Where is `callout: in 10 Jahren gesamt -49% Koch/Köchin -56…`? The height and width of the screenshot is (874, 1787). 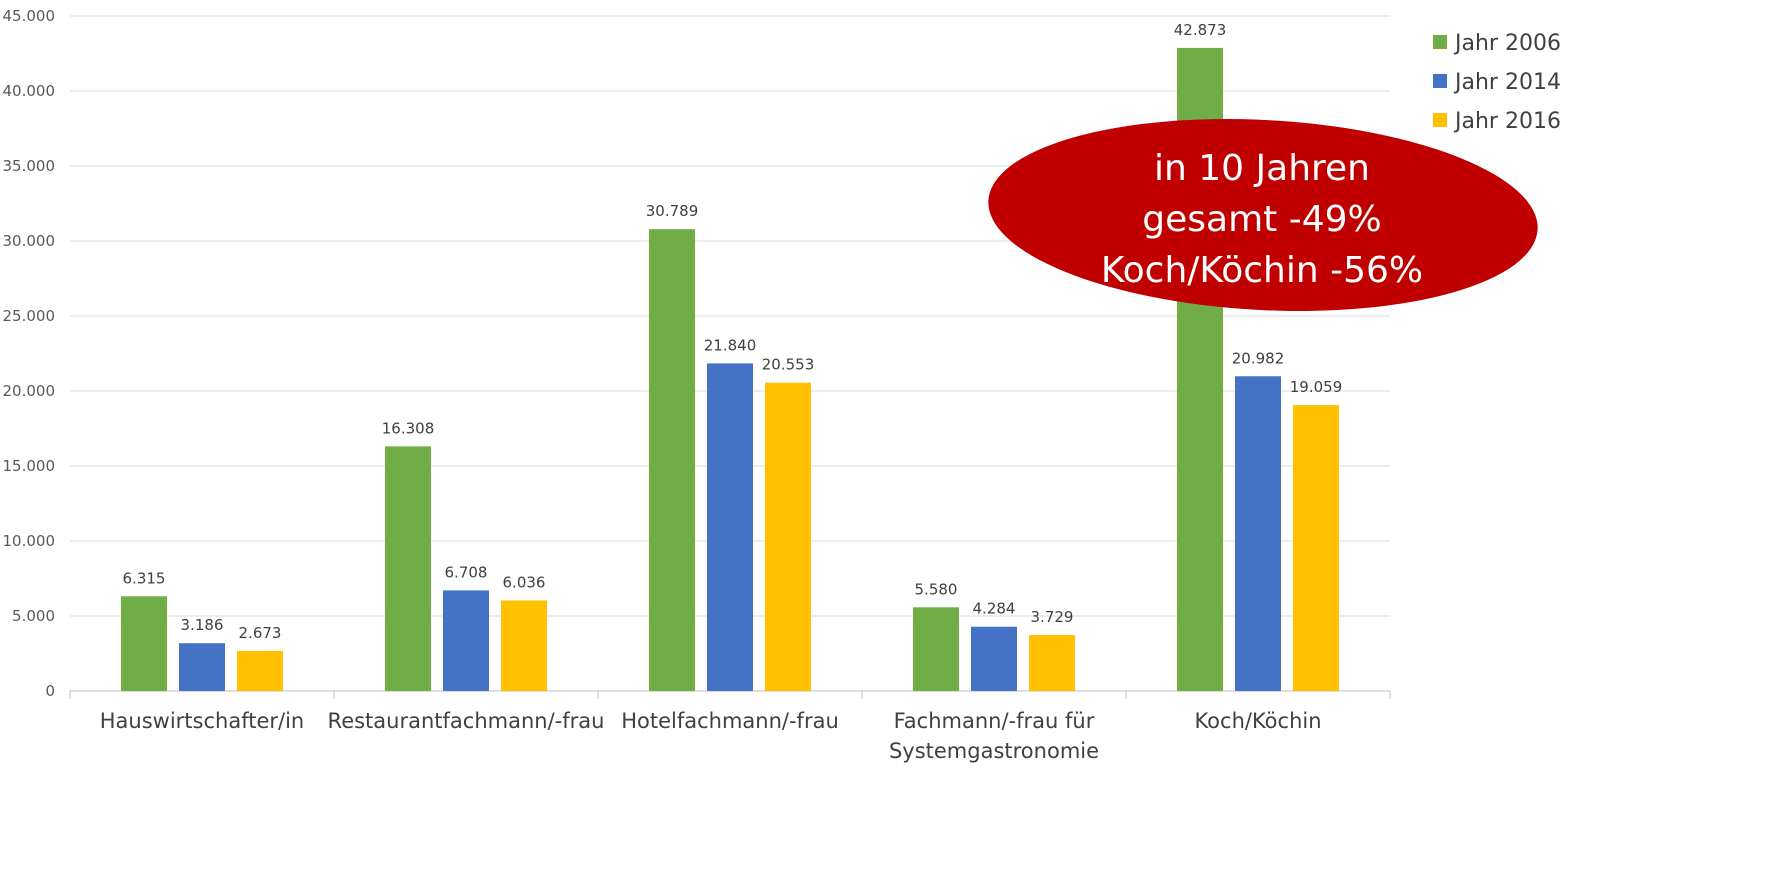
callout: in 10 Jahren gesamt -49% Koch/Köchin -56… is located at coordinates (1263, 215).